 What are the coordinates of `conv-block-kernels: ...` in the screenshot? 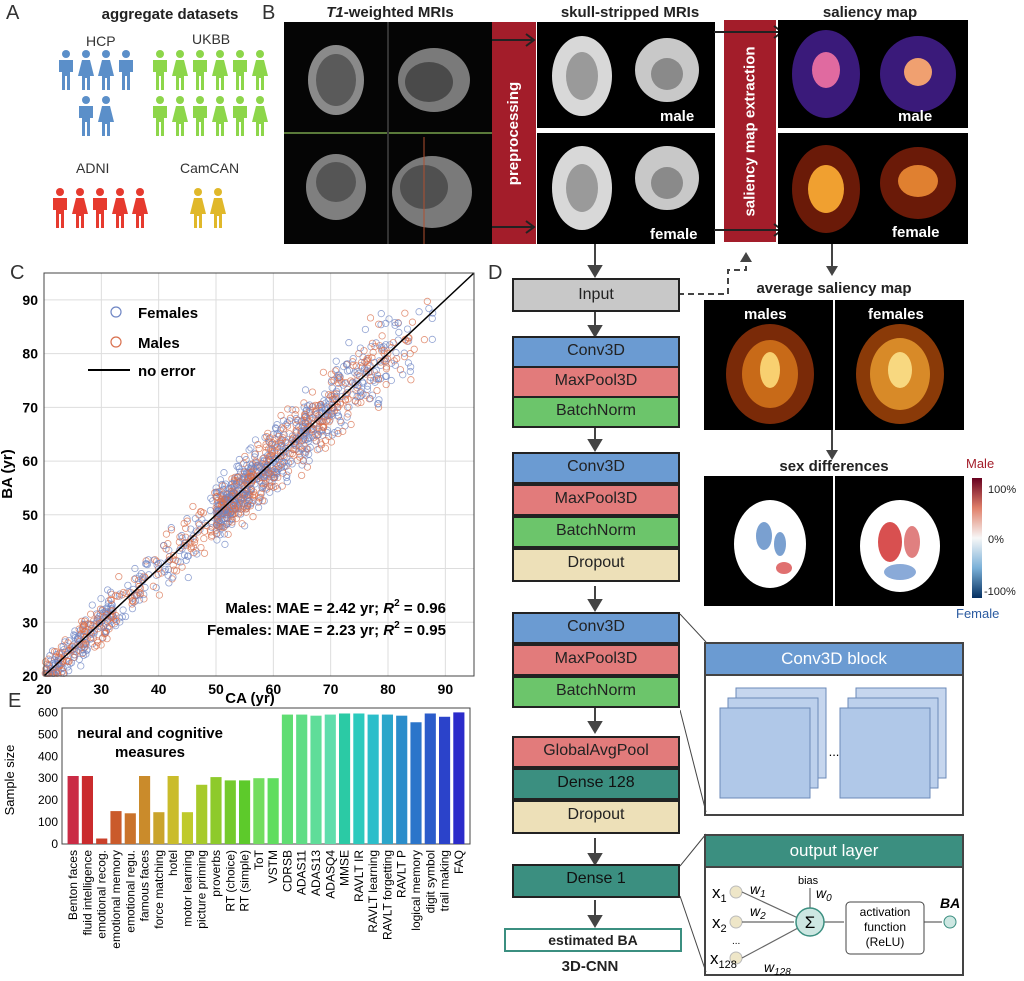 It's located at (833, 743).